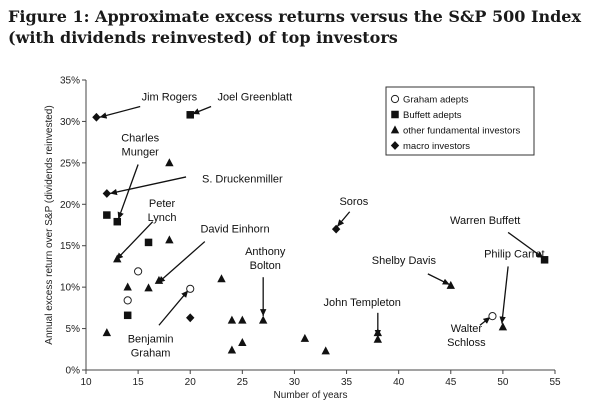 Image resolution: width=602 pixels, height=413 pixels. What do you see at coordinates (140, 138) in the screenshot?
I see `annotation-line: Charles` at bounding box center [140, 138].